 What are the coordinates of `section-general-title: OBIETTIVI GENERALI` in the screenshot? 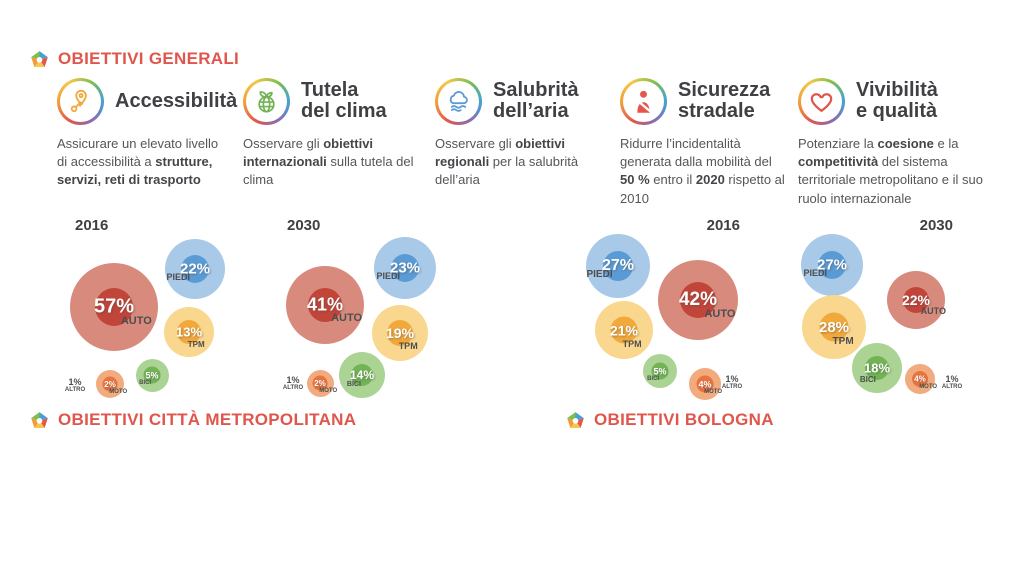 It's located at (149, 58).